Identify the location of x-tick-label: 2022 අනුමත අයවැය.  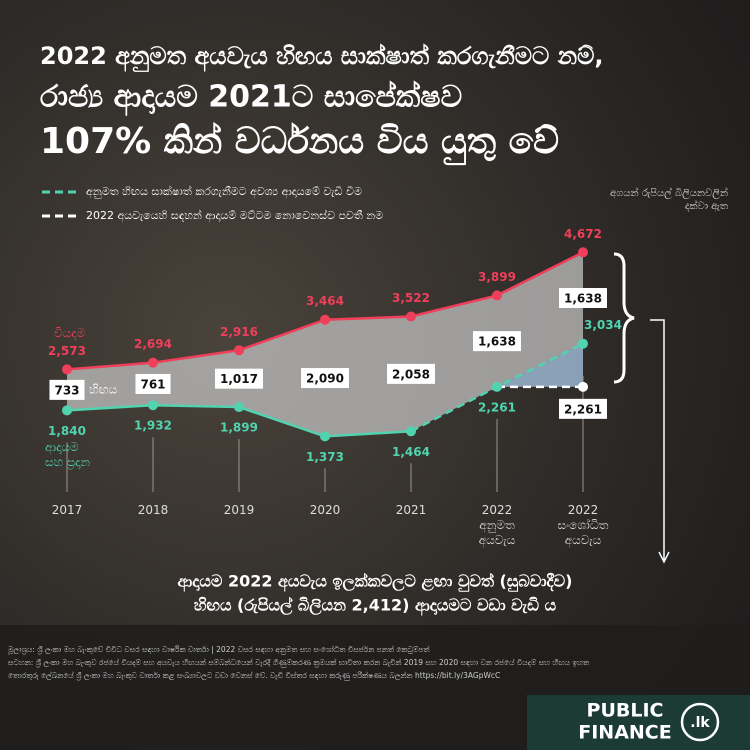
(497, 525).